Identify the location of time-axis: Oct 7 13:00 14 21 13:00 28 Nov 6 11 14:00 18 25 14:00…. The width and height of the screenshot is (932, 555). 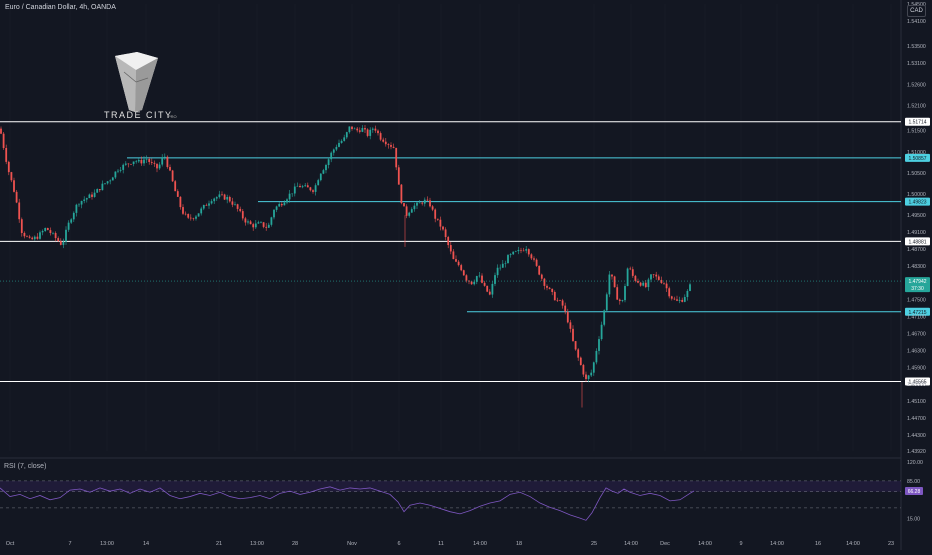
(450, 544).